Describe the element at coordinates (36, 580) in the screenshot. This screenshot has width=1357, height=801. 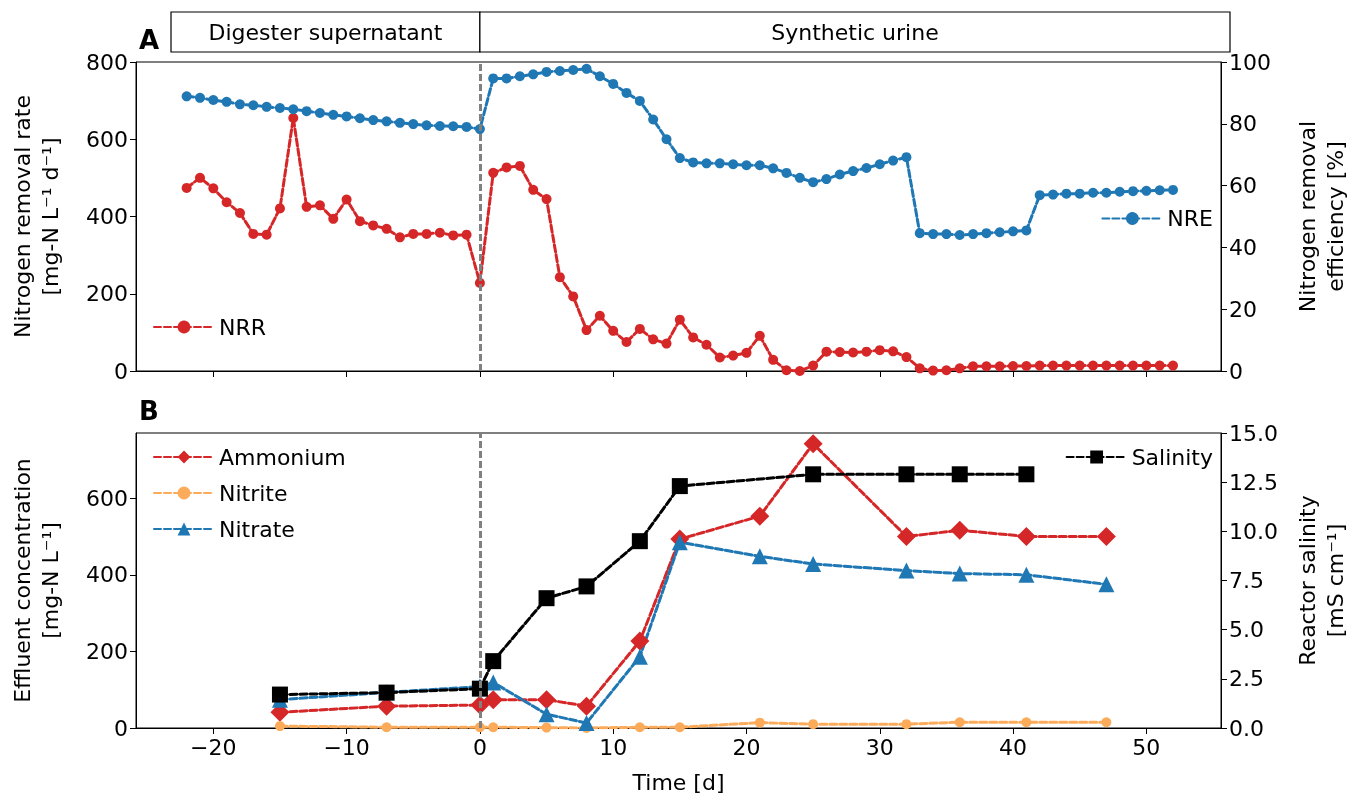
I see `y-axis-title: Effluent concentration [mg-N L⁻¹]` at that location.